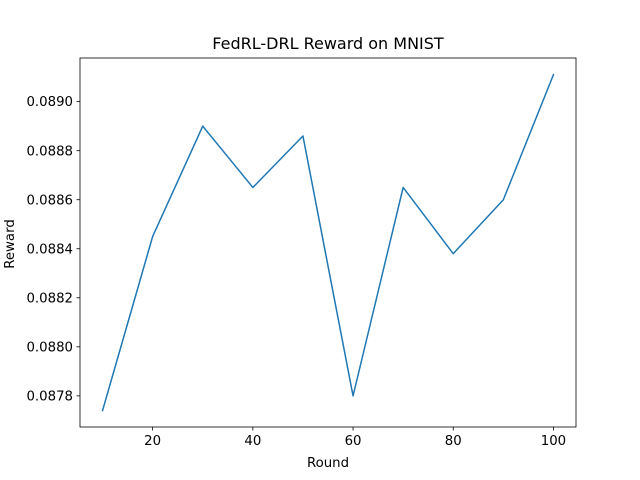 This screenshot has width=640, height=480. I want to click on y-tick-label: 0.0882, so click(49, 298).